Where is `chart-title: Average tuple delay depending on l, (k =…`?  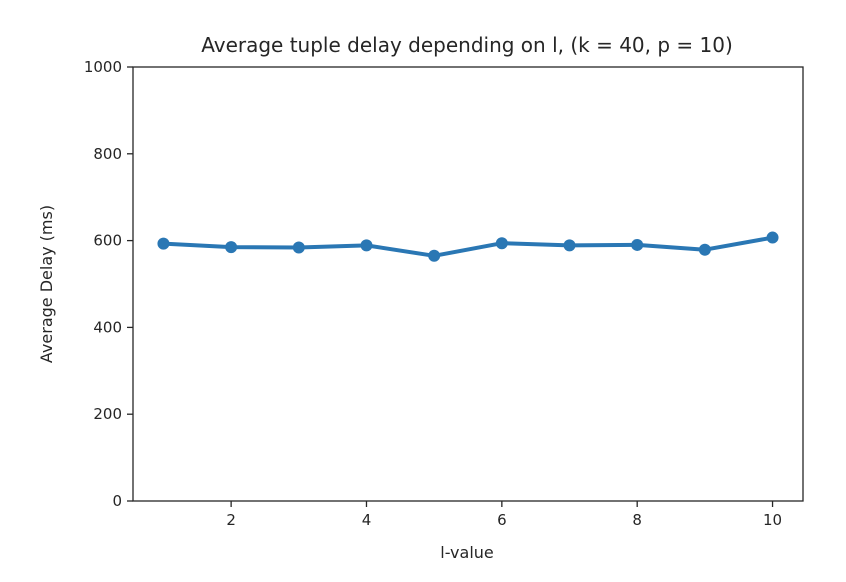 chart-title: Average tuple delay depending on l, (k =… is located at coordinates (467, 45).